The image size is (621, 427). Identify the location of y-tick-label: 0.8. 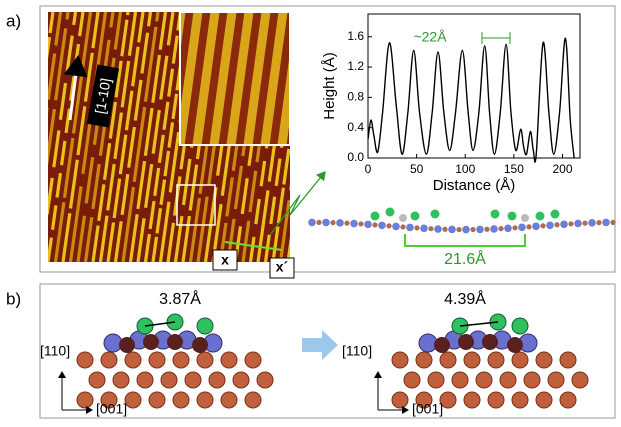
(355, 97).